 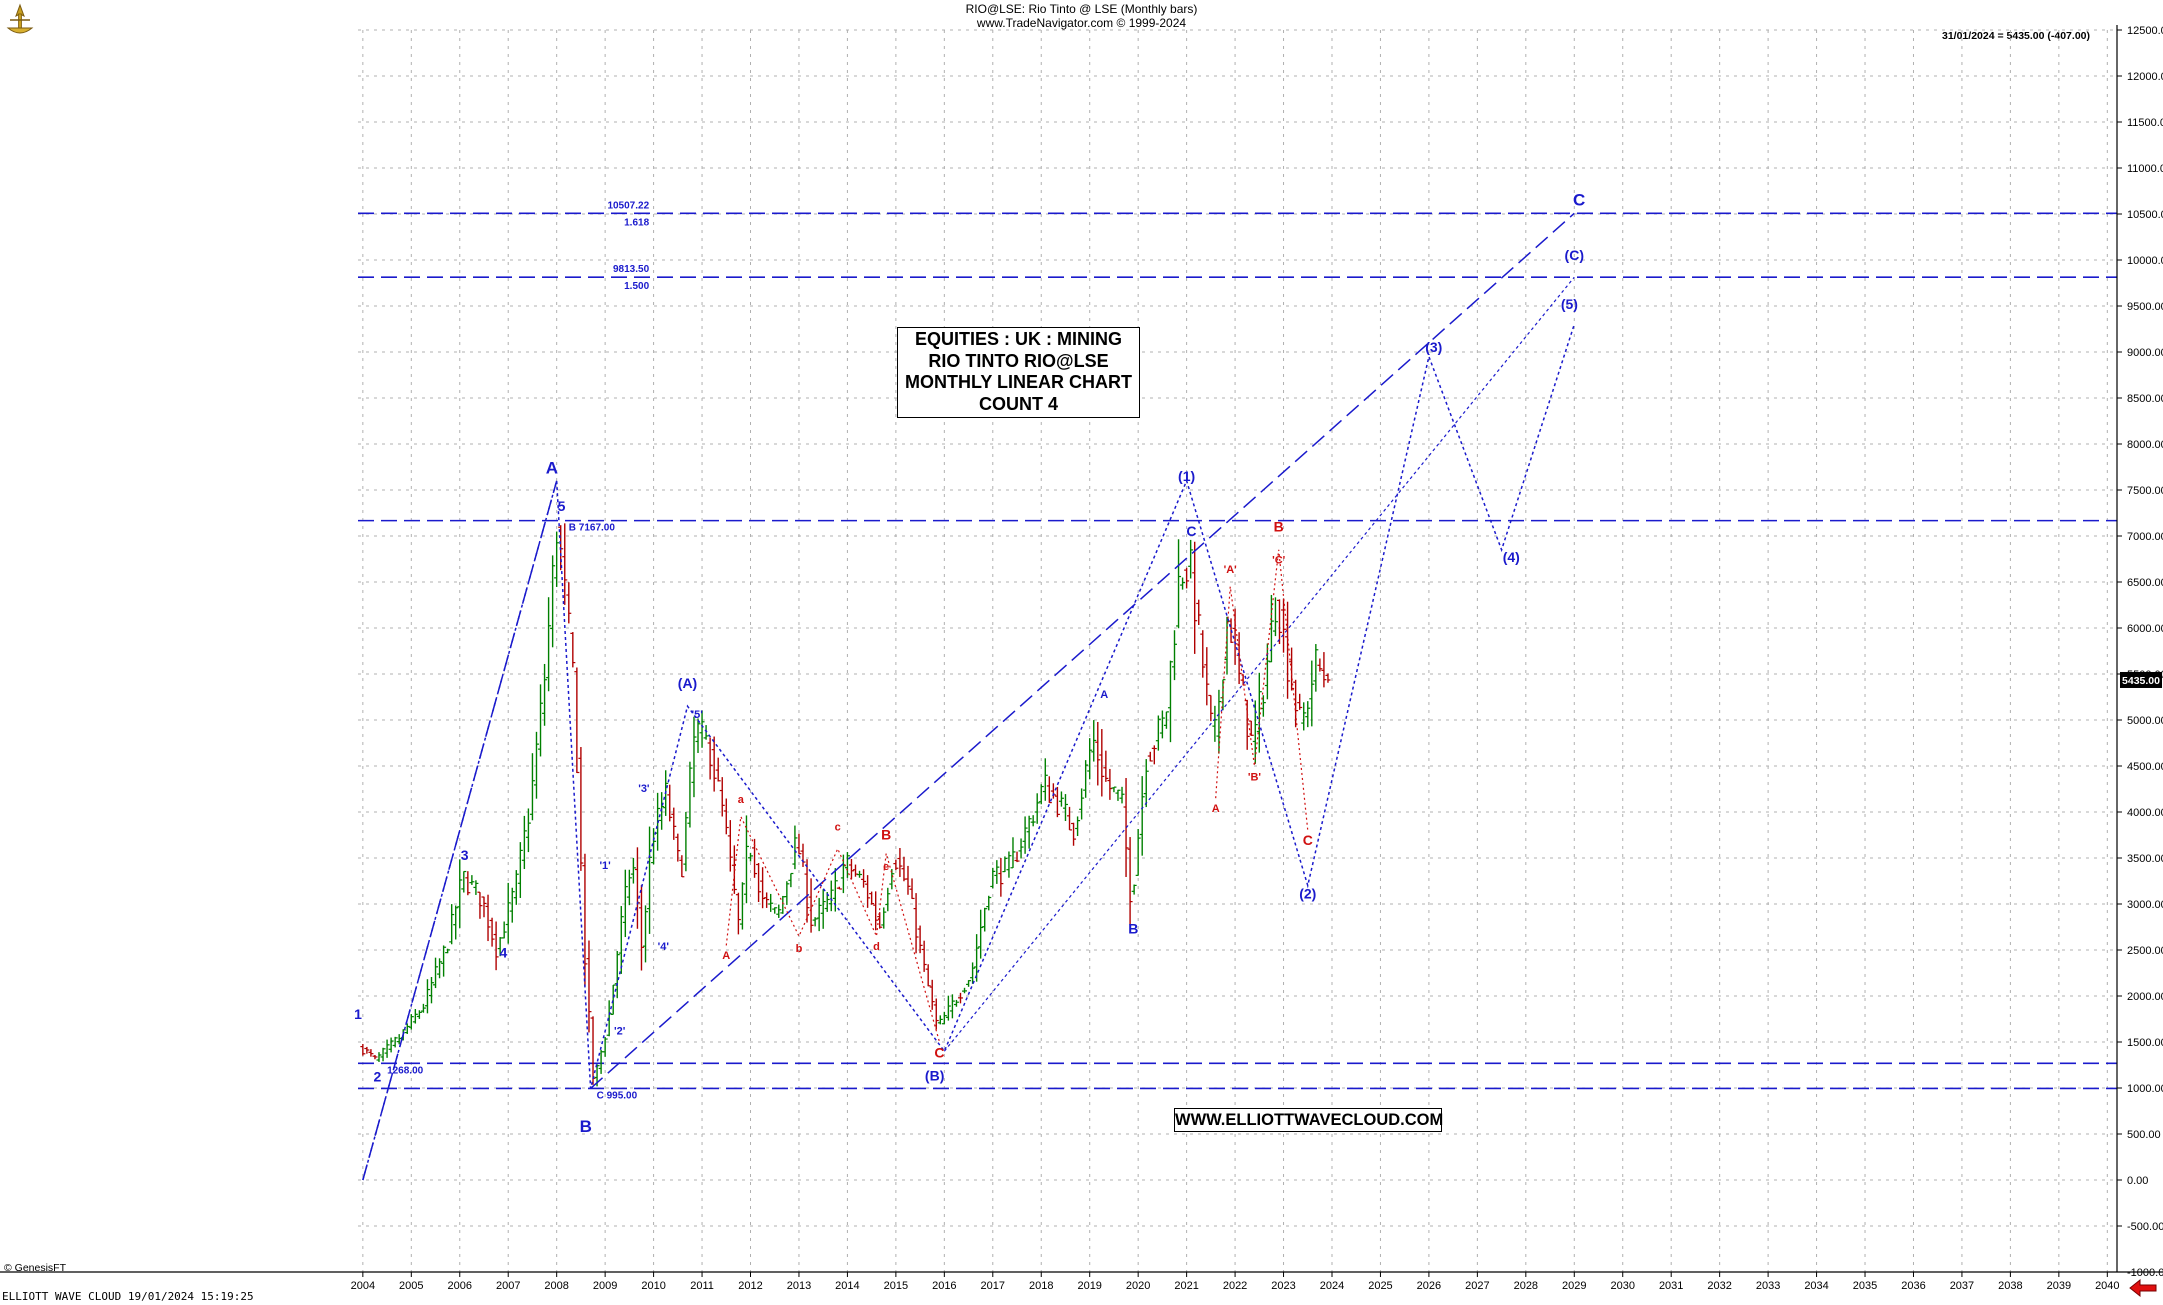 I want to click on wave-label-33: (3), so click(x=1433, y=347).